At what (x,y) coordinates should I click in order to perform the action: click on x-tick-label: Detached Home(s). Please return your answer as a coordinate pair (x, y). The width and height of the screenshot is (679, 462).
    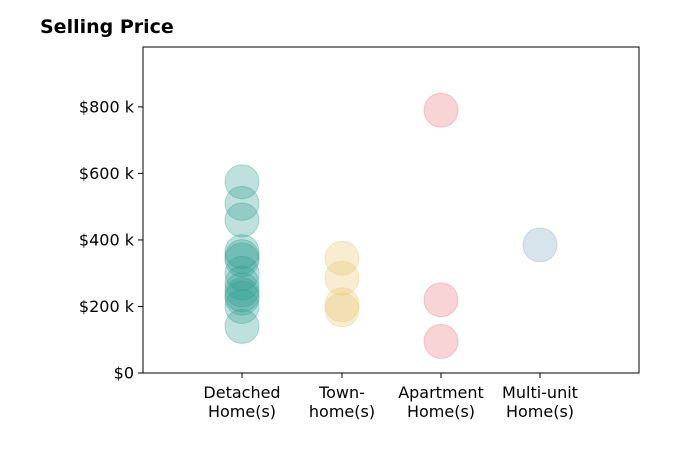
    Looking at the image, I should click on (241, 402).